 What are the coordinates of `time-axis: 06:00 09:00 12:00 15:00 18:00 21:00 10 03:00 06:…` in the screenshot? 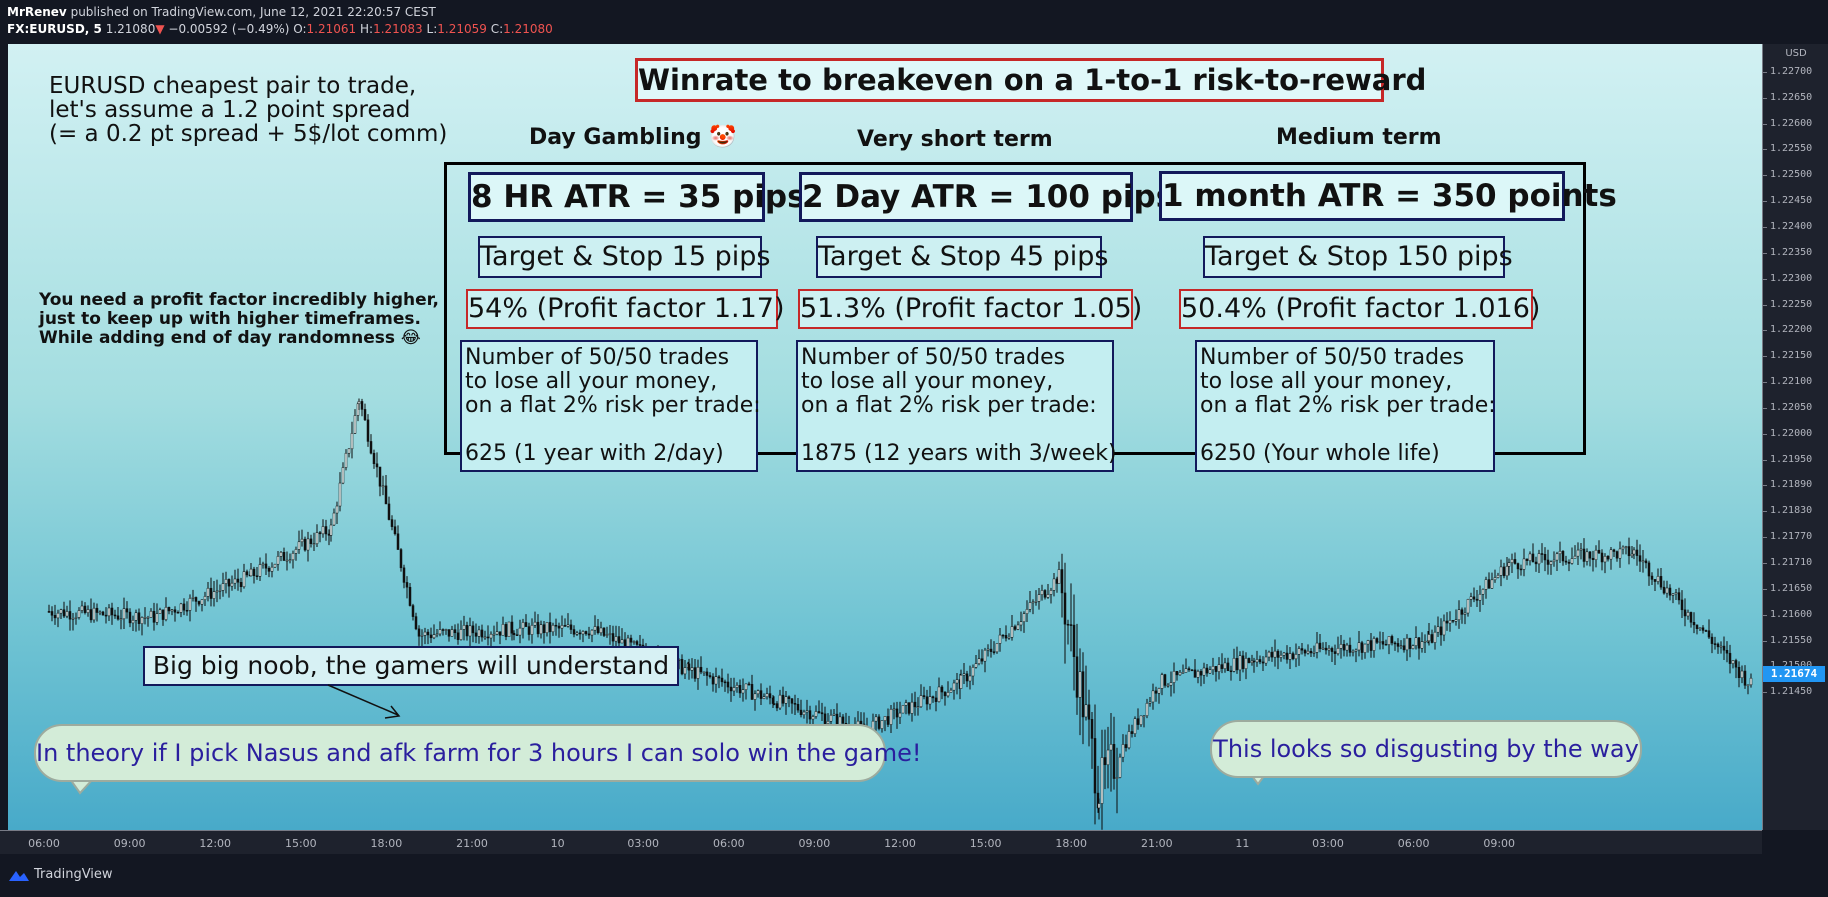 It's located at (881, 842).